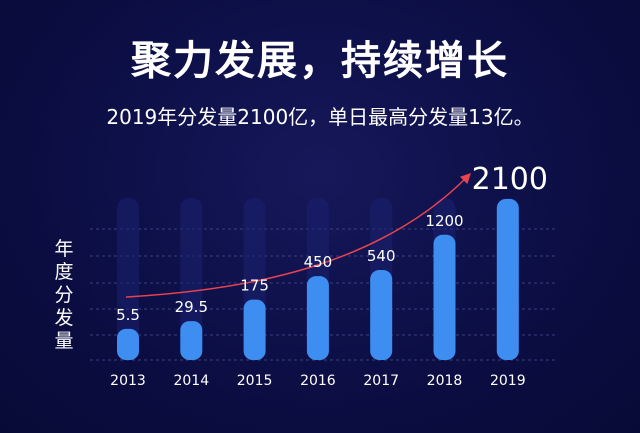  What do you see at coordinates (510, 179) in the screenshot?
I see `value-label-2019: 2100` at bounding box center [510, 179].